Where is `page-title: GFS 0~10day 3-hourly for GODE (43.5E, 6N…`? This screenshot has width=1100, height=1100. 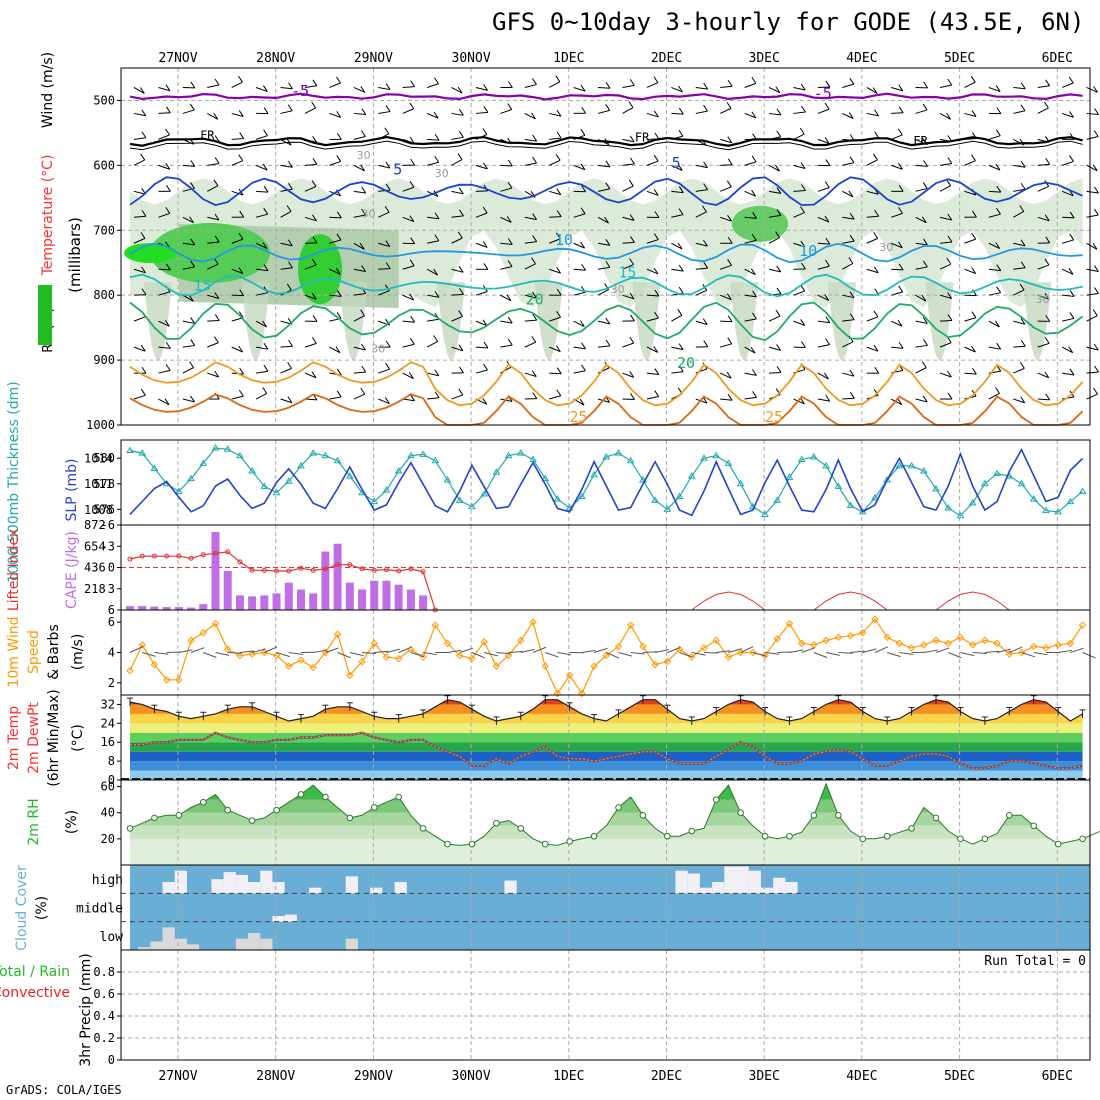 page-title: GFS 0~10day 3-hourly for GODE (43.5E, 6N… is located at coordinates (788, 22).